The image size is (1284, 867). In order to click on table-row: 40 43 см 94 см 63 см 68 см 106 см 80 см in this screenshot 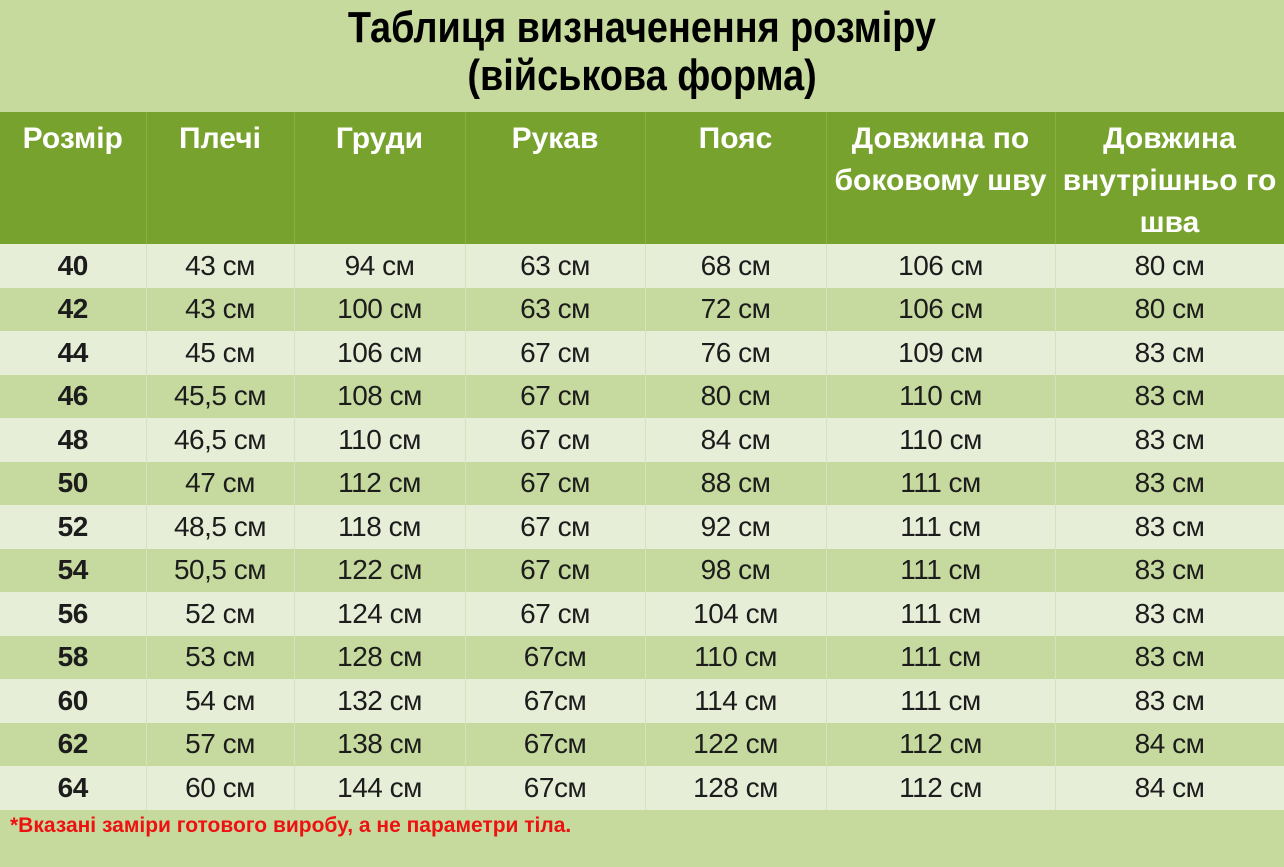, I will do `click(642, 266)`.